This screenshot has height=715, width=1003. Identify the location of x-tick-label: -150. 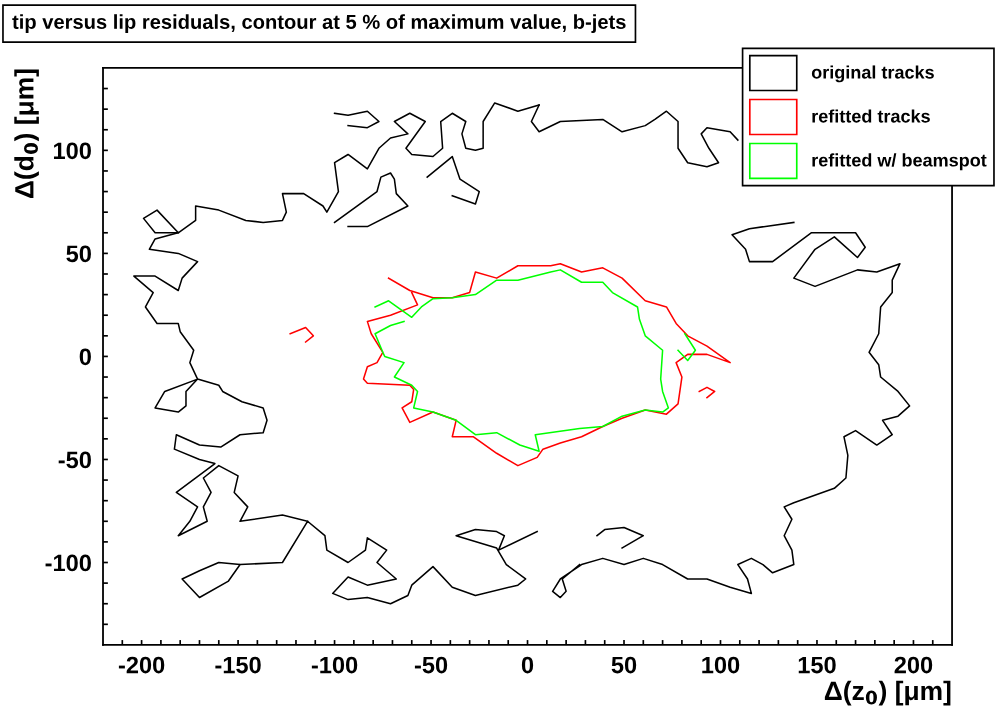
(238, 665).